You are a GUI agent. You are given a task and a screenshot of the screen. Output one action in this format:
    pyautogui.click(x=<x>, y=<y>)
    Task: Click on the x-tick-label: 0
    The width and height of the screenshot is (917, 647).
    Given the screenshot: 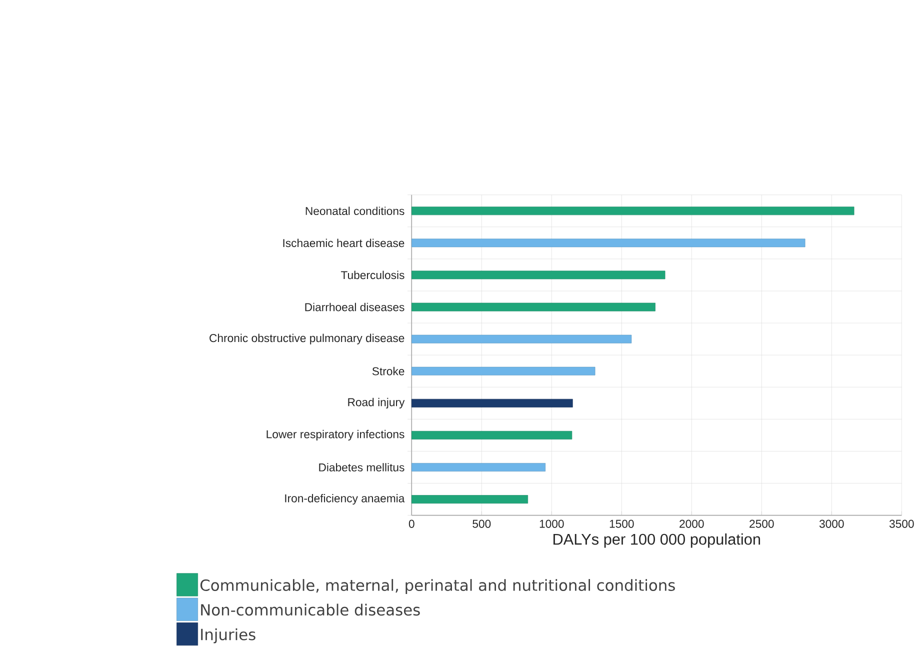 What is the action you would take?
    pyautogui.click(x=411, y=524)
    